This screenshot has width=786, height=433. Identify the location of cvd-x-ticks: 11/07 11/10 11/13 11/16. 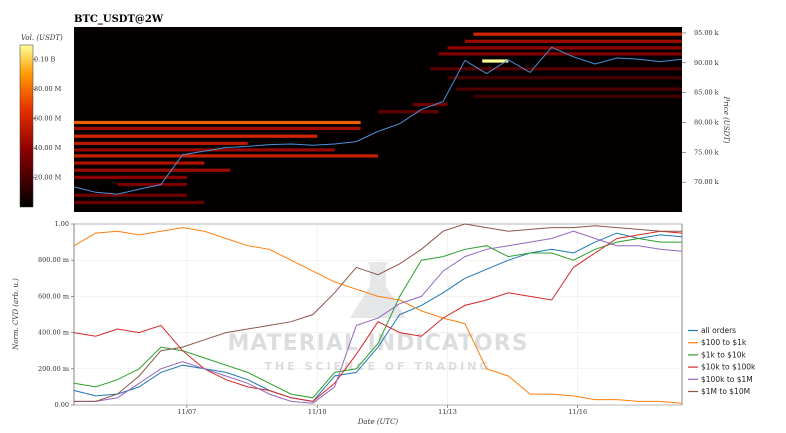
(382, 410).